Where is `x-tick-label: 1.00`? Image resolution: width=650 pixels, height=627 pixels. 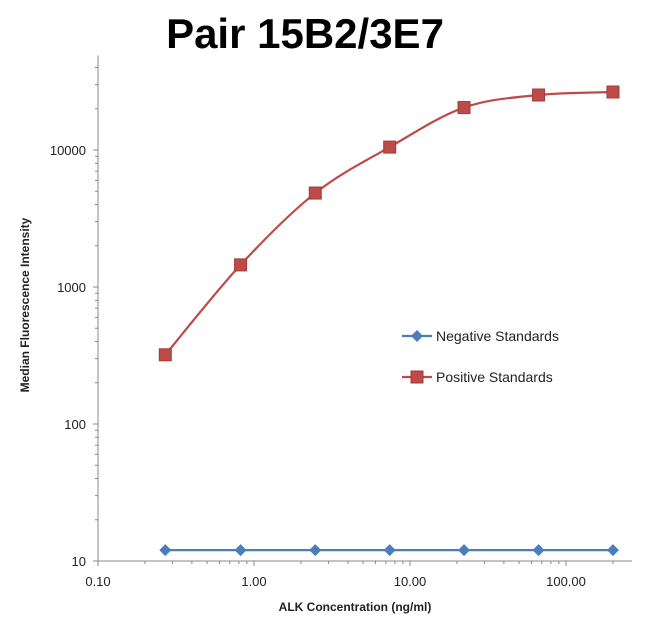 x-tick-label: 1.00 is located at coordinates (253, 581).